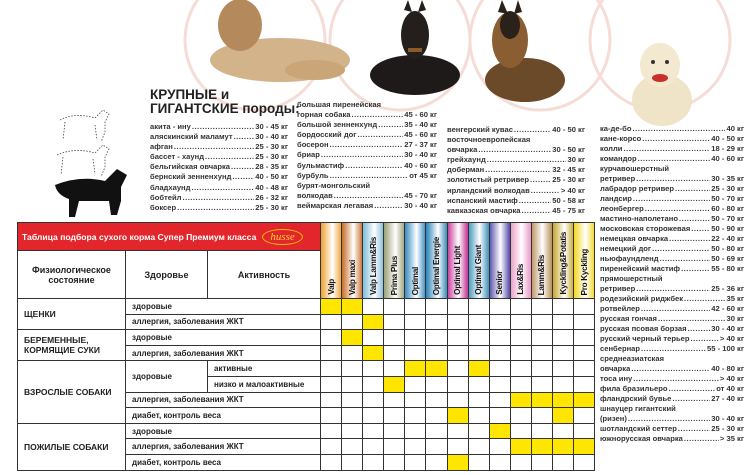  Describe the element at coordinates (731, 338) in the screenshot. I see `breed-weight: > 40 кг` at that location.